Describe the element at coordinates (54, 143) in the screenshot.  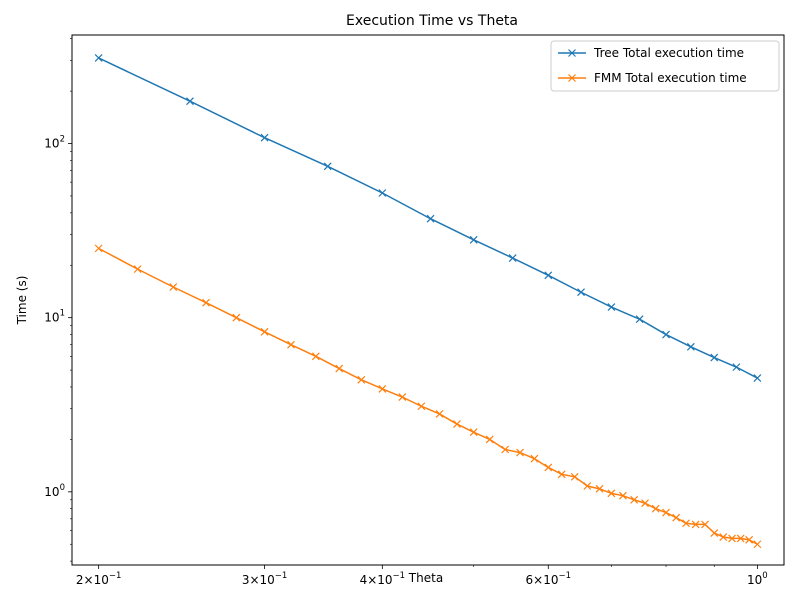
I see `y-tick-label: 10²` at that location.